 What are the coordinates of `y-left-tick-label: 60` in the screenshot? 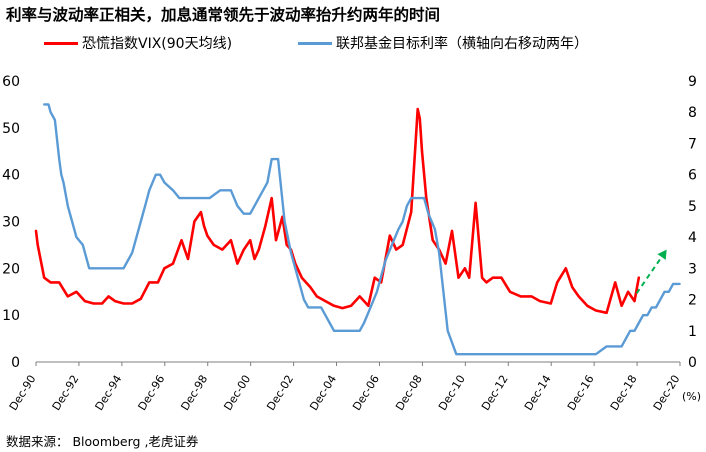 It's located at (11, 82).